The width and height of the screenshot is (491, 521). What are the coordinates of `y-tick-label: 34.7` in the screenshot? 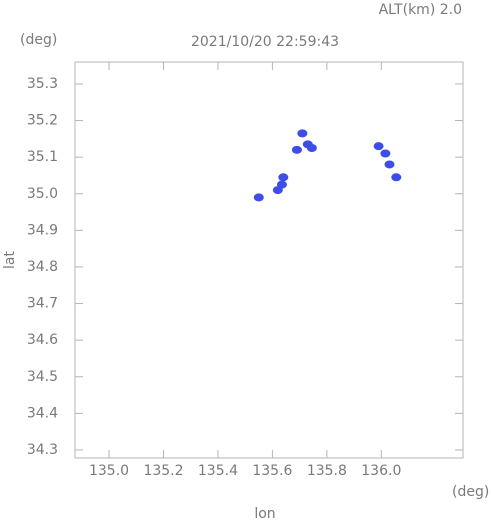 It's located at (42, 304).